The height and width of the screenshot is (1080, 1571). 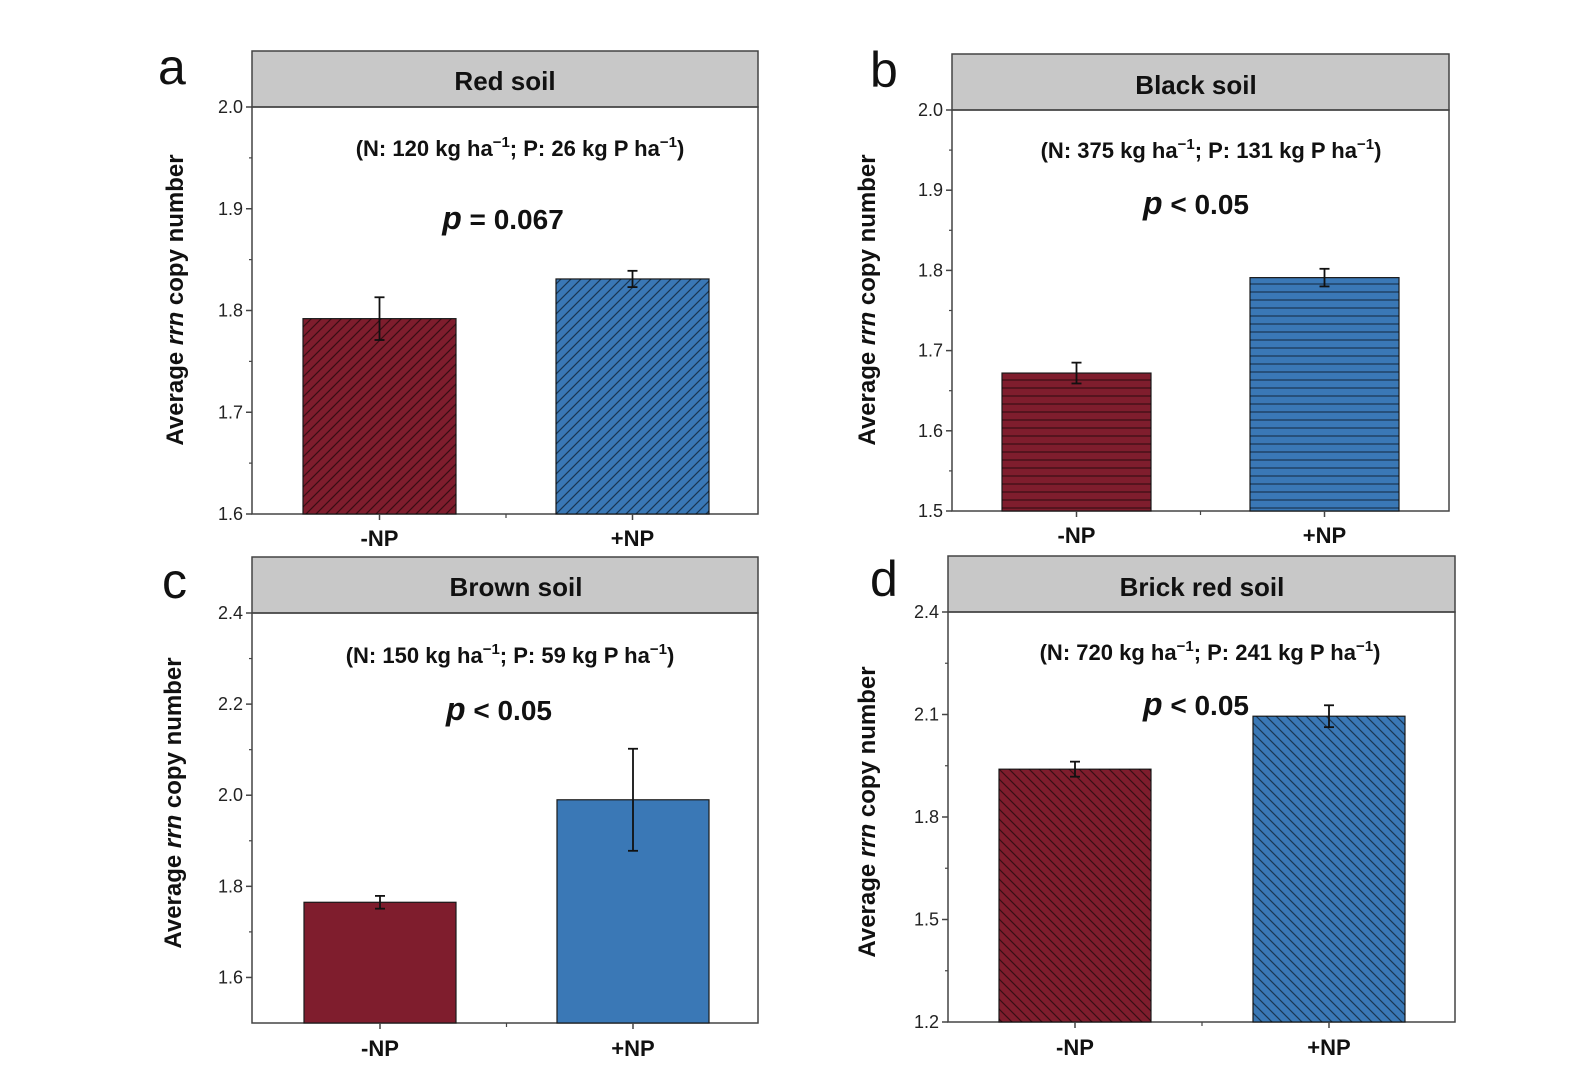 What do you see at coordinates (926, 1022) in the screenshot?
I see `y-tick-label: 1.2` at bounding box center [926, 1022].